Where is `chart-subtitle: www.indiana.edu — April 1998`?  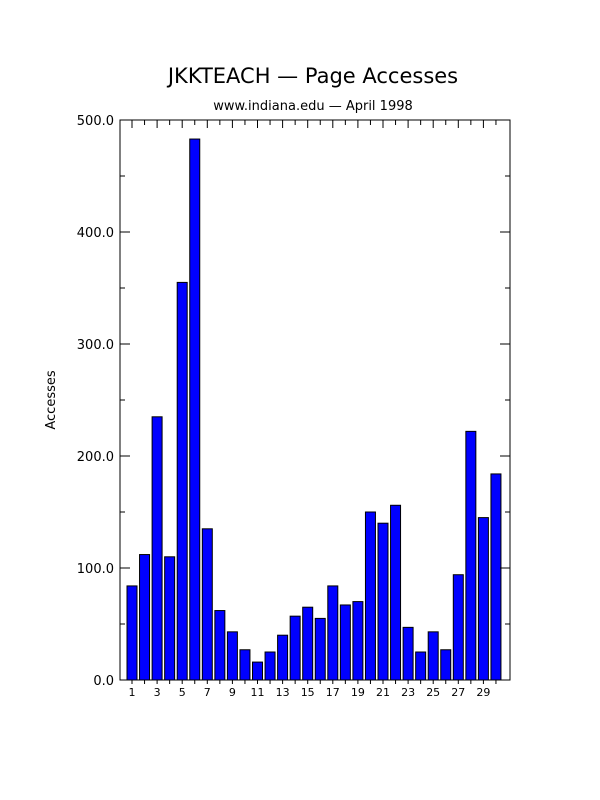
chart-subtitle: www.indiana.edu — April 1998 is located at coordinates (313, 106).